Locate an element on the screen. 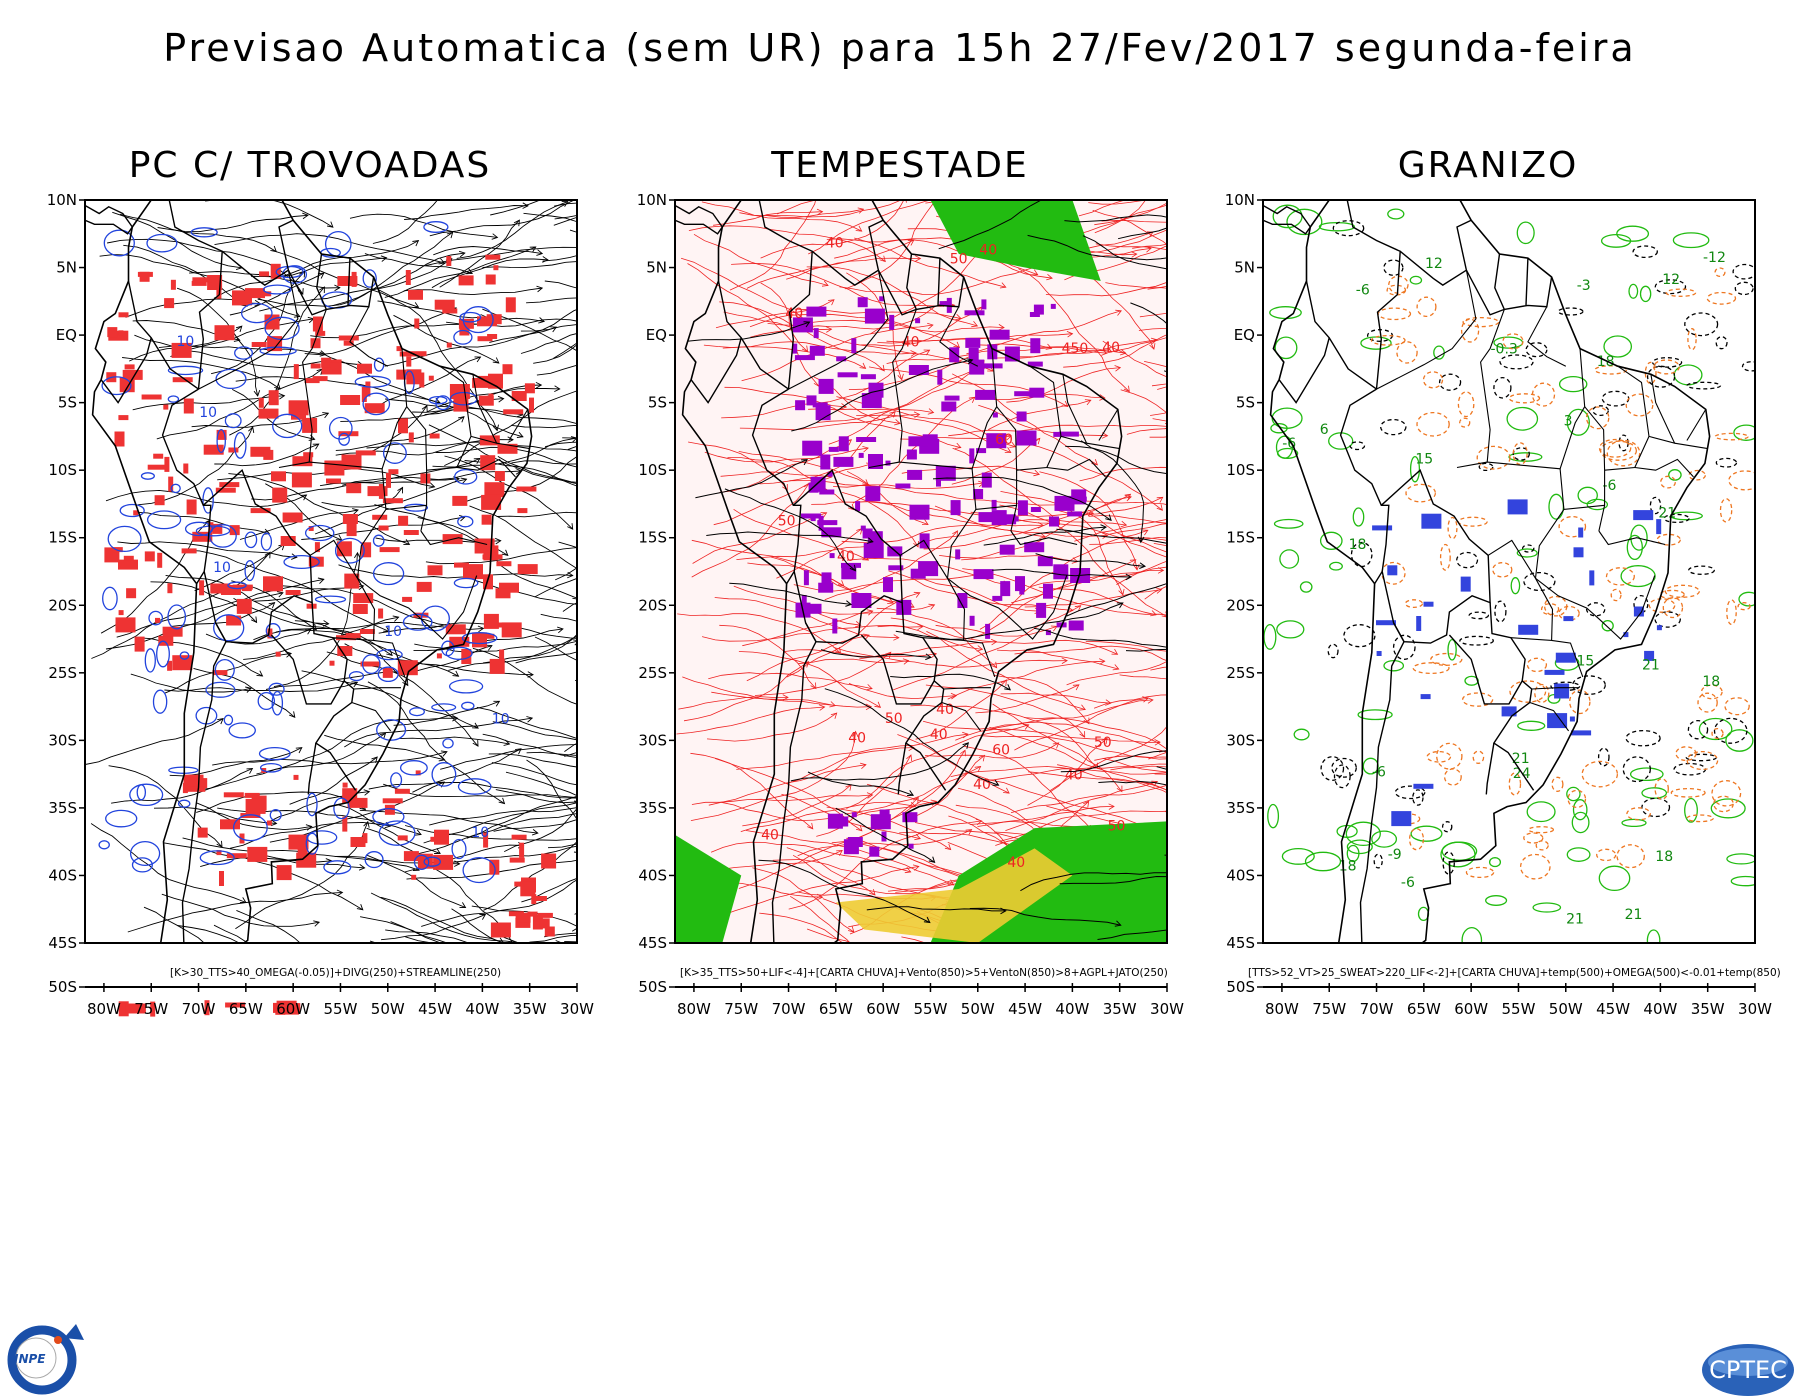  country-border is located at coordinates (921, 292).